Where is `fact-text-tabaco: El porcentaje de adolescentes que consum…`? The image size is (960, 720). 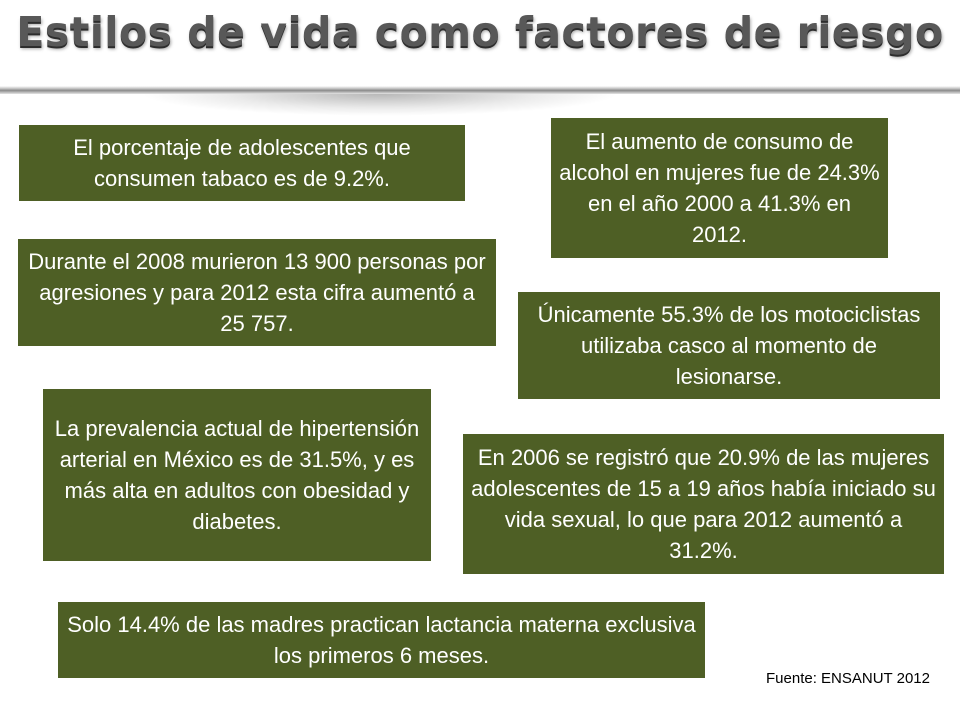
fact-text-tabaco: El porcentaje de adolescentes que consum… is located at coordinates (242, 163).